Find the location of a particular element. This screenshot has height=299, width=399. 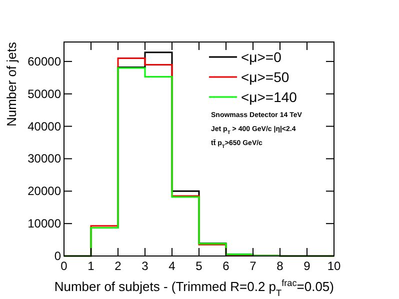

x-tick-label: 6 is located at coordinates (226, 266).